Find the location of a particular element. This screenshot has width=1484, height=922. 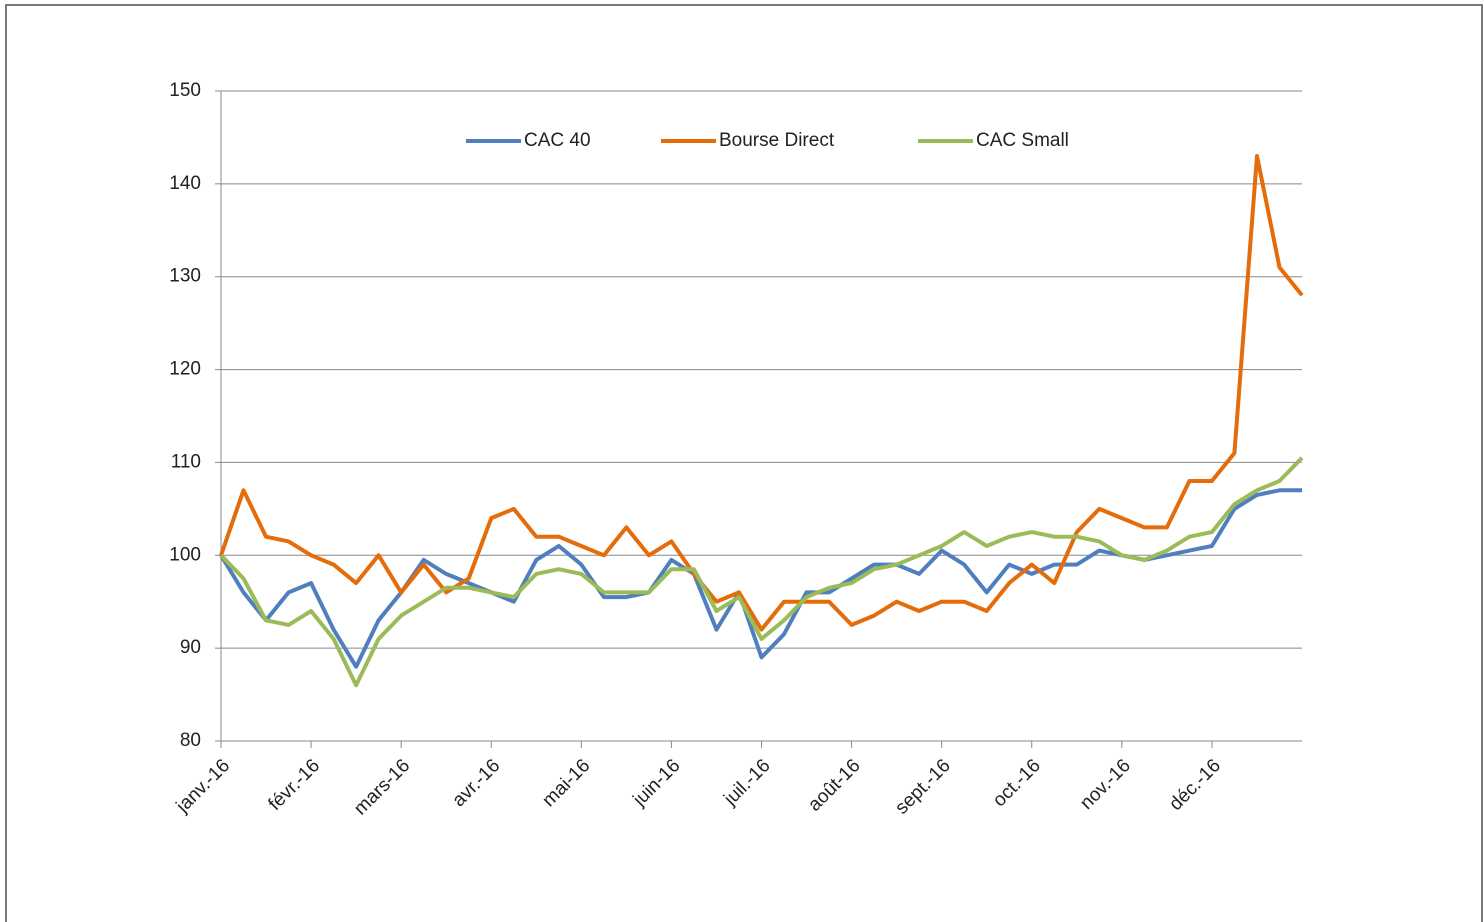

x-tick-label: juin-16 is located at coordinates (657, 783).